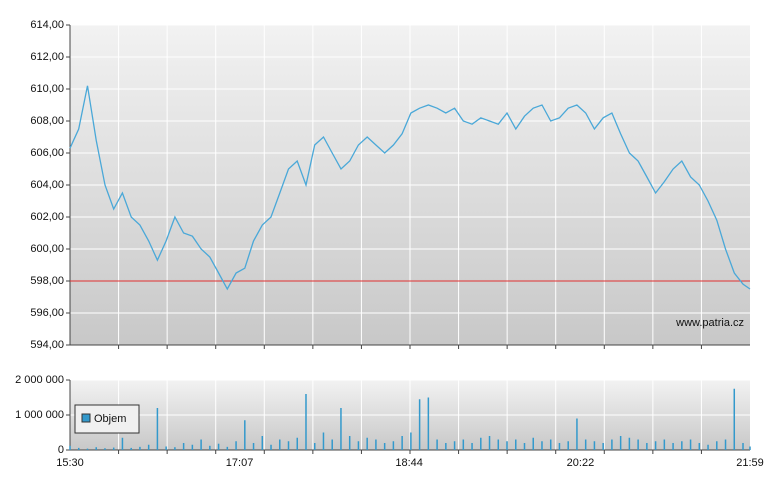 This screenshot has height=495, width=780. I want to click on x-tick-label: 17:07, so click(240, 463).